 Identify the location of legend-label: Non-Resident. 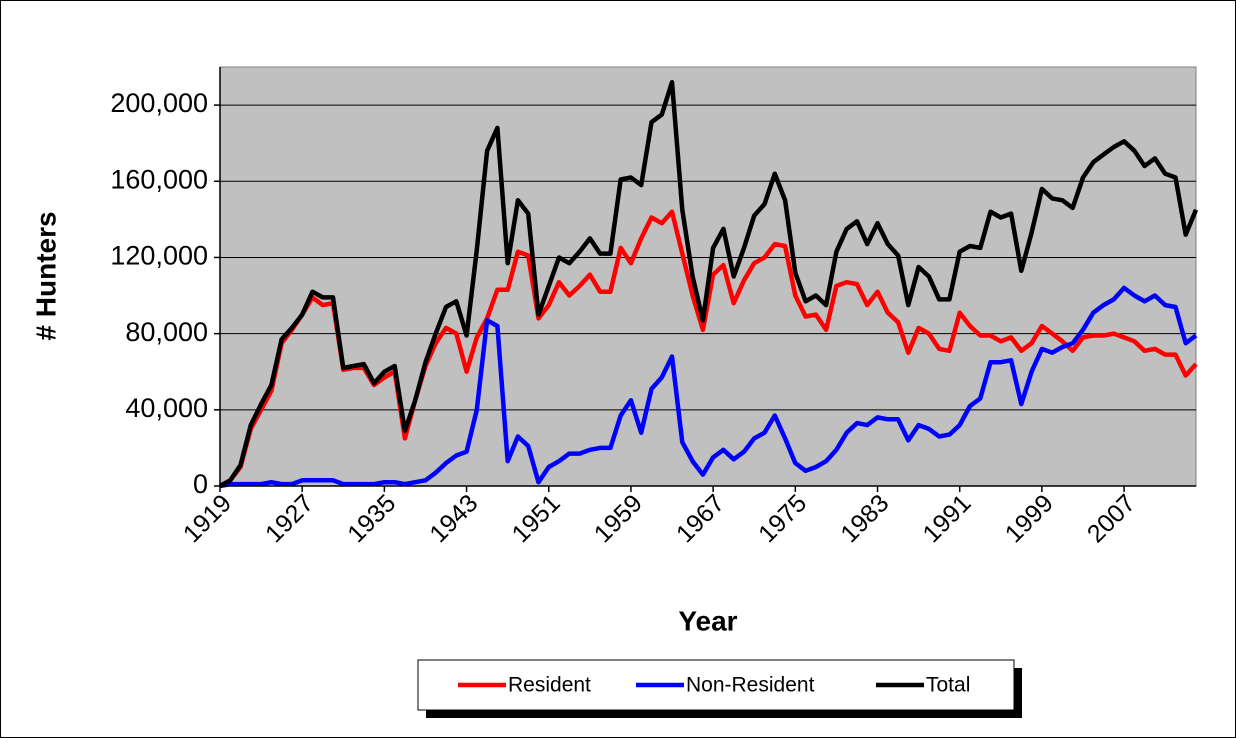
(750, 685).